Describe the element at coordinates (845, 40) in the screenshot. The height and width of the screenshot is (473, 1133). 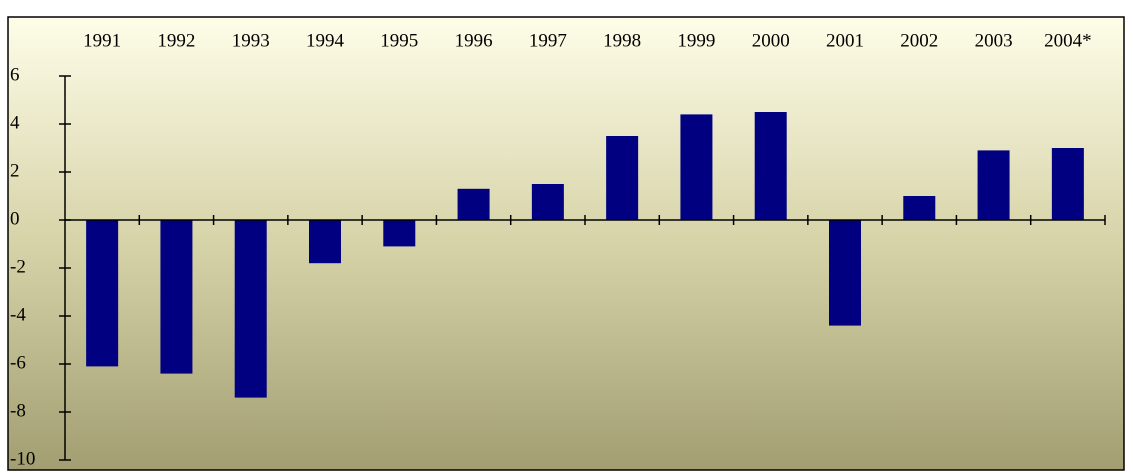
I see `x-tick-label: 2001` at that location.